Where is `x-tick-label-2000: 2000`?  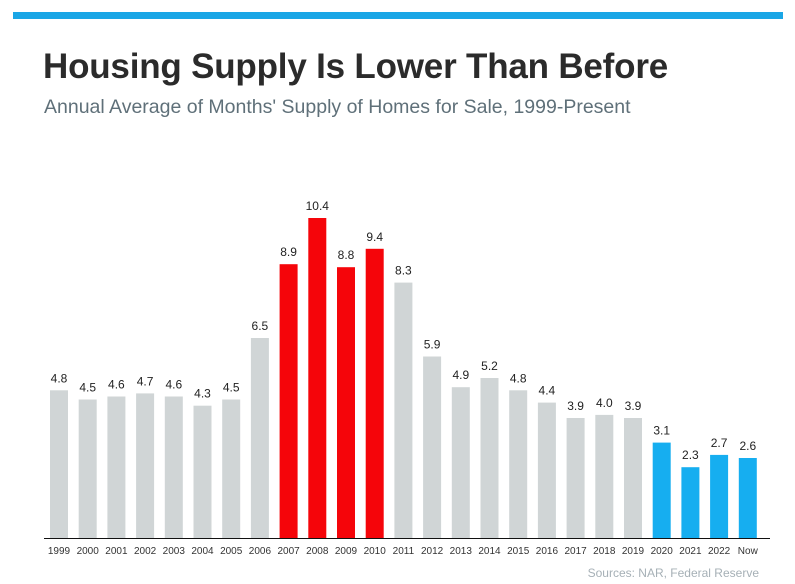 x-tick-label-2000: 2000 is located at coordinates (88, 551).